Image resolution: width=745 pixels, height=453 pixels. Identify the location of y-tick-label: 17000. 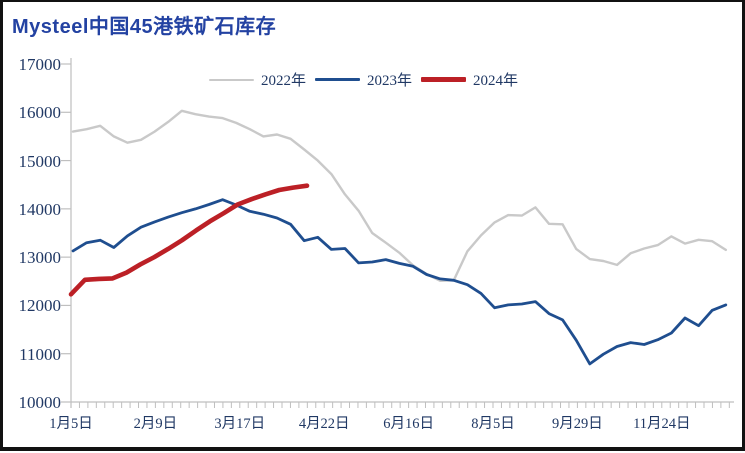
(40, 64).